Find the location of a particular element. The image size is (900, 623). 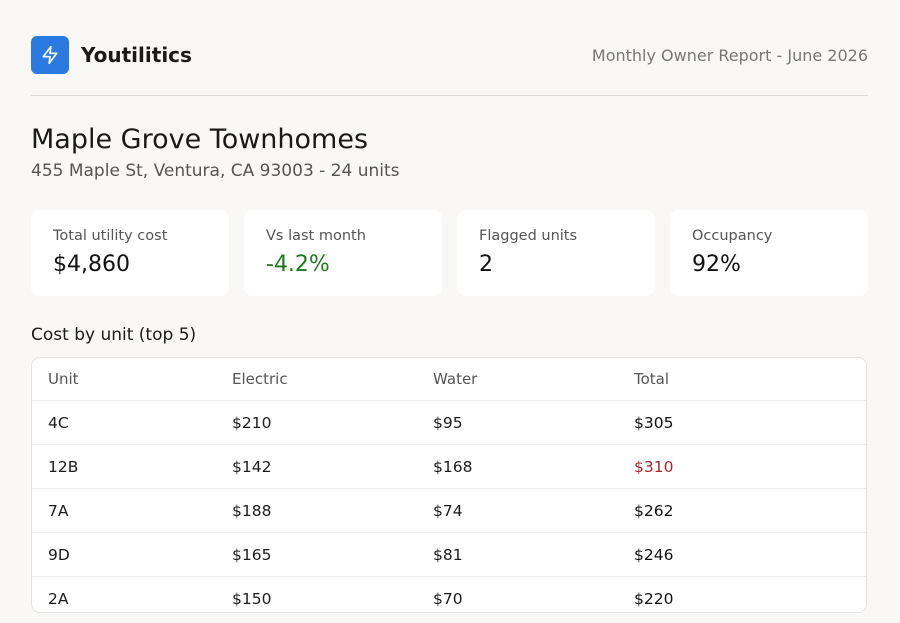

brand: Youtilitics is located at coordinates (111, 55).